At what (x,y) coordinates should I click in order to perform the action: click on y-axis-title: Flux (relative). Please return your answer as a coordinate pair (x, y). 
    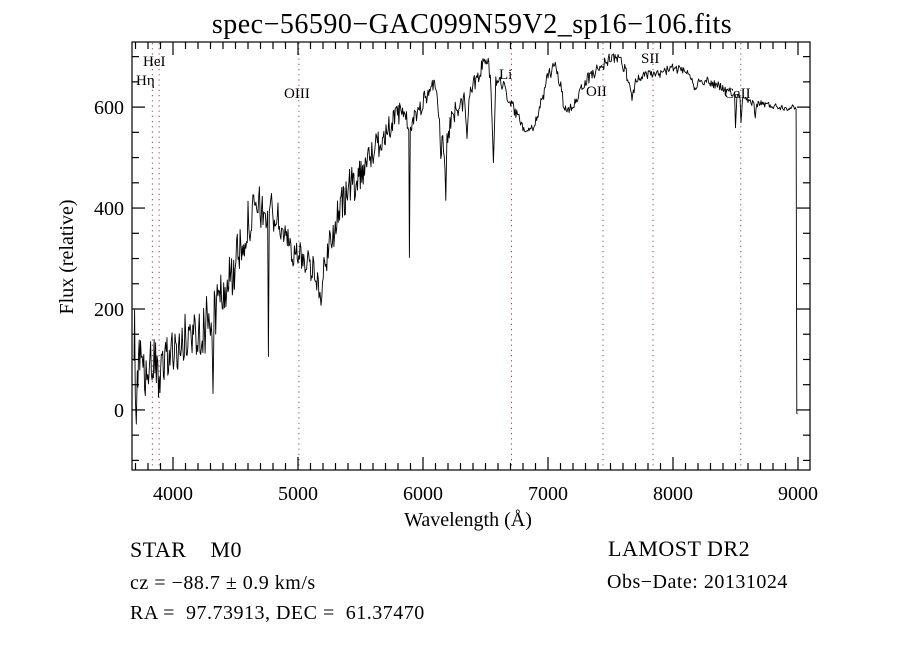
    Looking at the image, I should click on (67, 257).